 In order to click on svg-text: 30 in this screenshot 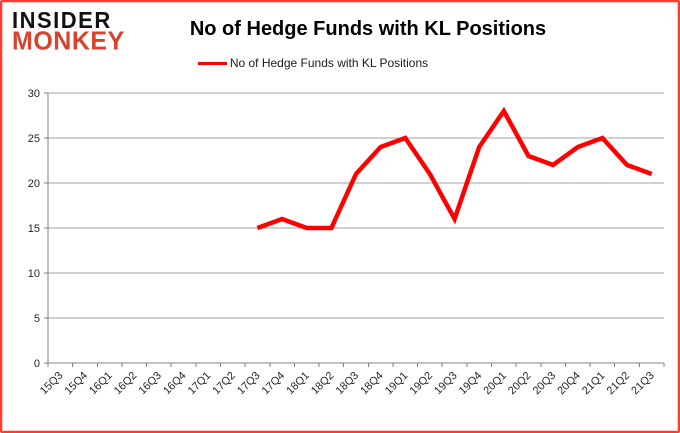, I will do `click(34, 94)`.